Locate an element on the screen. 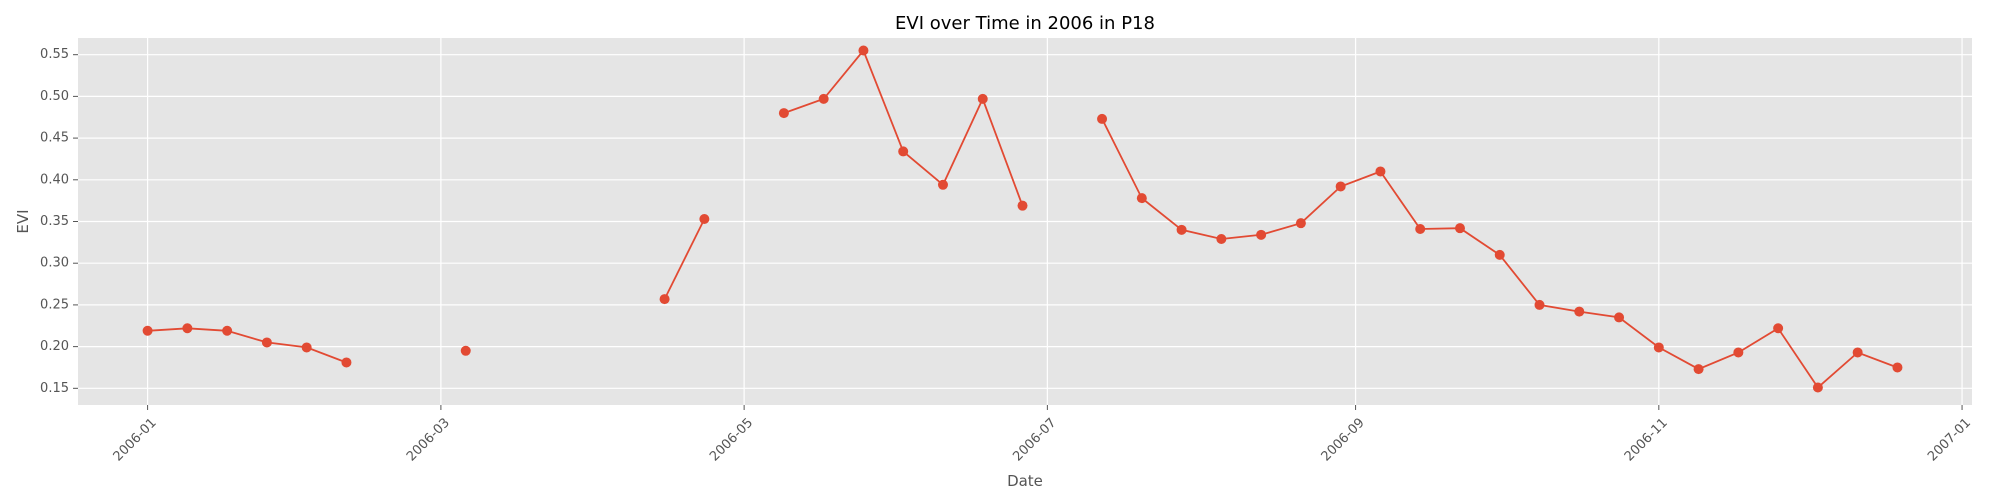 This screenshot has width=2000, height=500. y-axis-label: EVI is located at coordinates (23, 221).